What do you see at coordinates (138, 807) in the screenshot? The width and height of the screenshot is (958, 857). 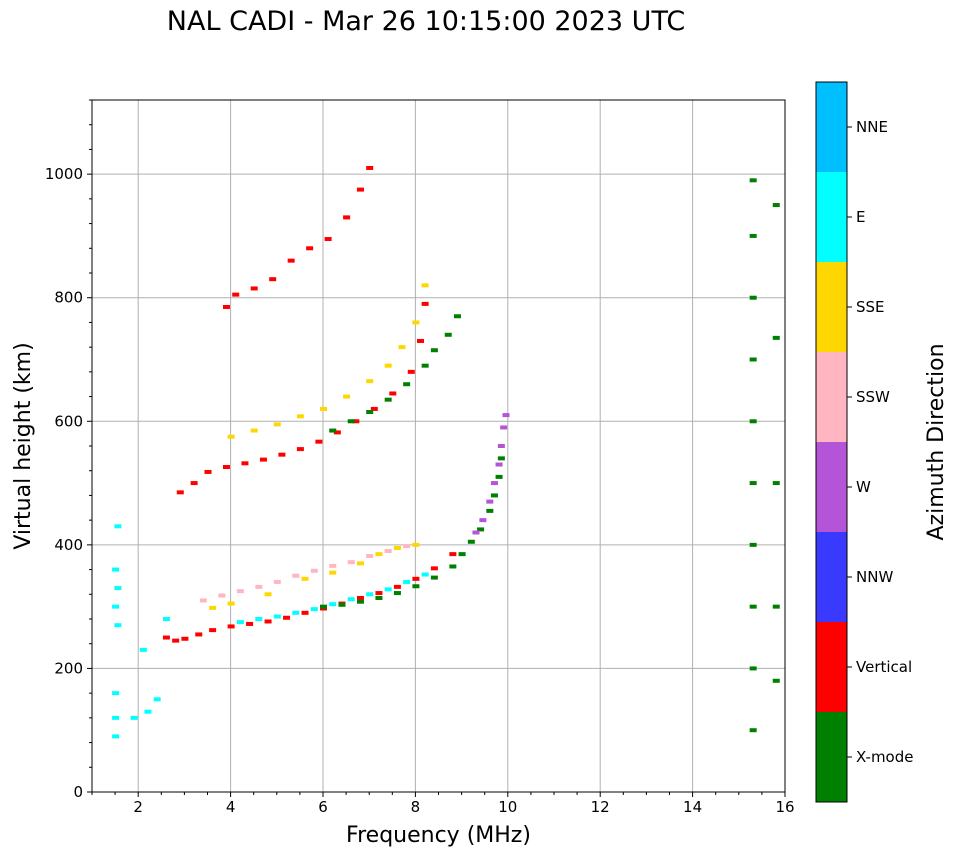 I see `x-tick-label: 2` at bounding box center [138, 807].